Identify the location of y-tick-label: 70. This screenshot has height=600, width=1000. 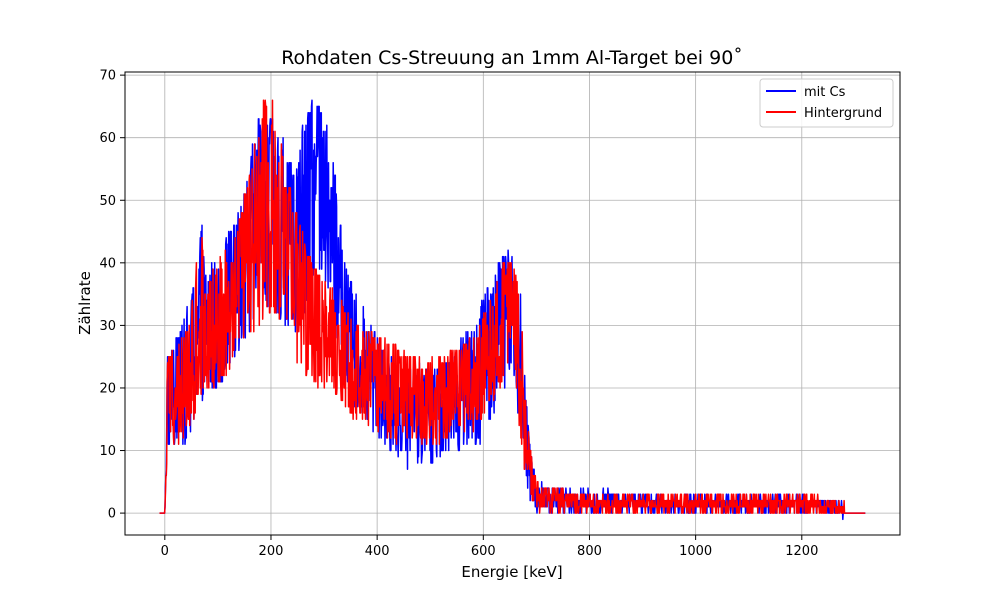
(107, 76).